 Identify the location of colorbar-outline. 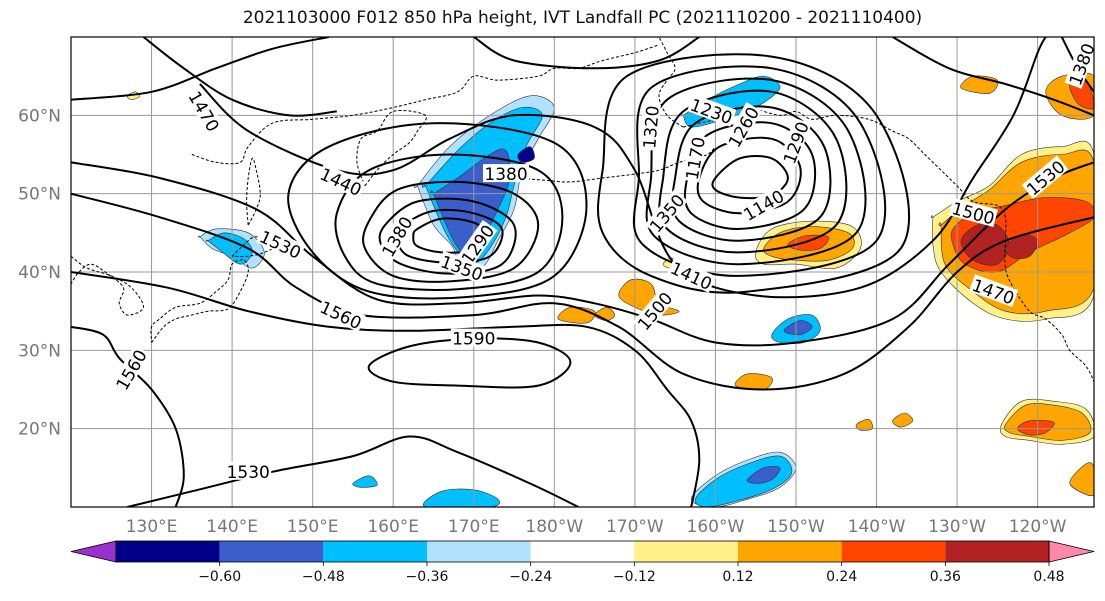
(582, 551).